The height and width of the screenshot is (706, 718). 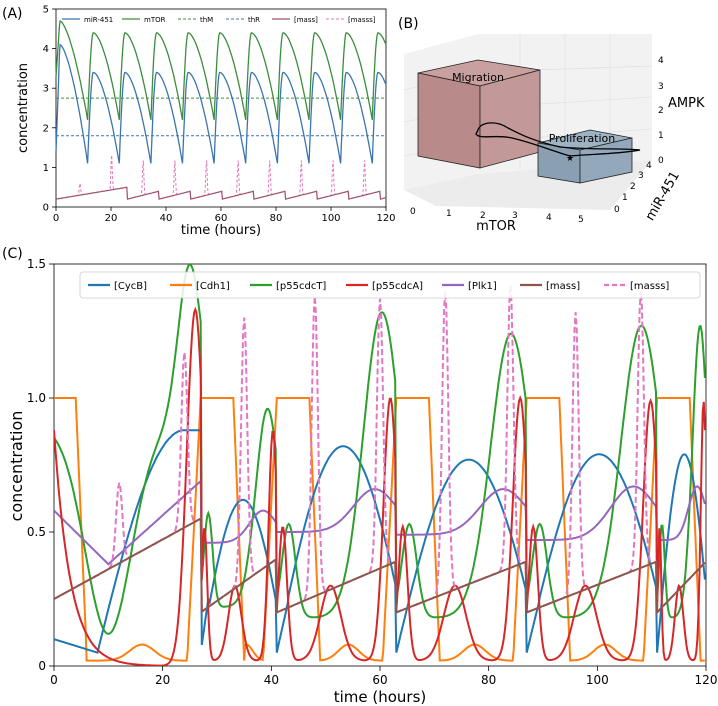 I want to click on panel-b-y-ticks: 0 1 2 3 4, so click(x=633, y=188).